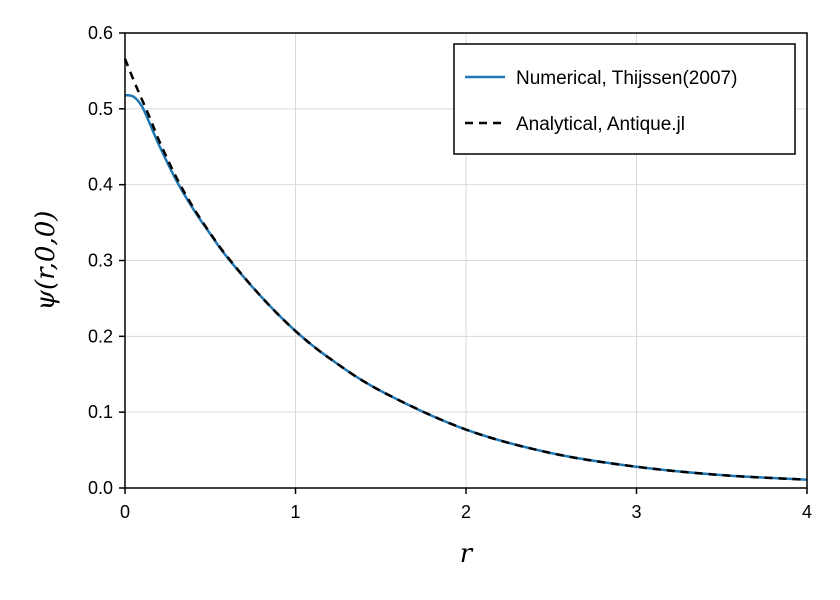  I want to click on x-axis-title: r, so click(467, 554).